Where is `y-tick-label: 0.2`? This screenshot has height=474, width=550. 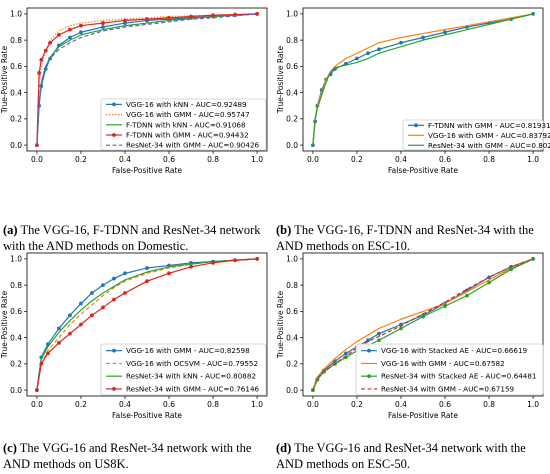
y-tick-label: 0.2 is located at coordinates (292, 364).